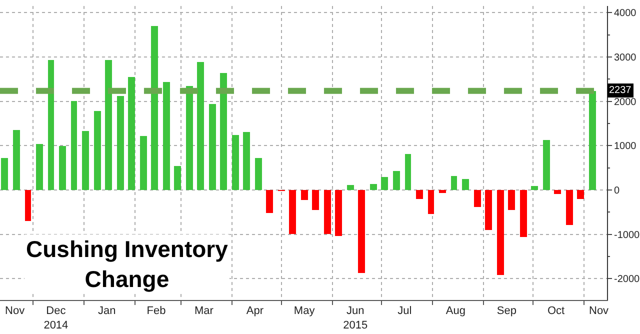  Describe the element at coordinates (127, 264) in the screenshot. I see `text: Cushing Inventory Change` at that location.